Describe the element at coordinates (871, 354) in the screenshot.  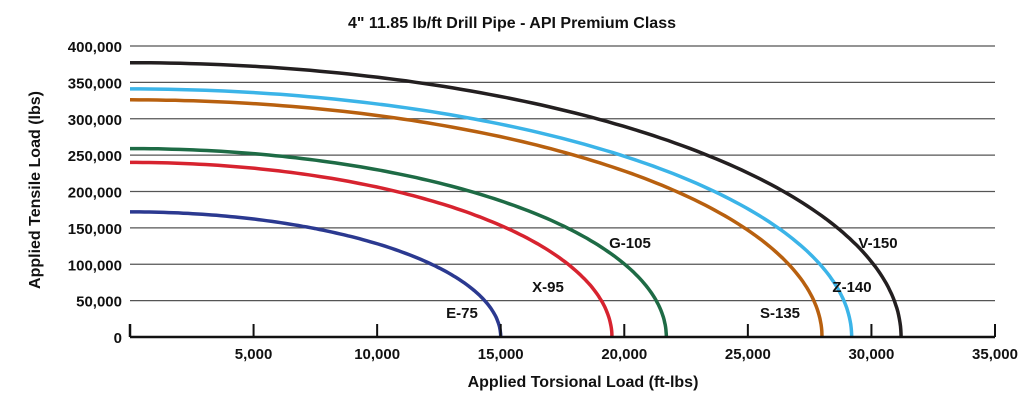
I see `x-tick-label: 30,000` at that location.